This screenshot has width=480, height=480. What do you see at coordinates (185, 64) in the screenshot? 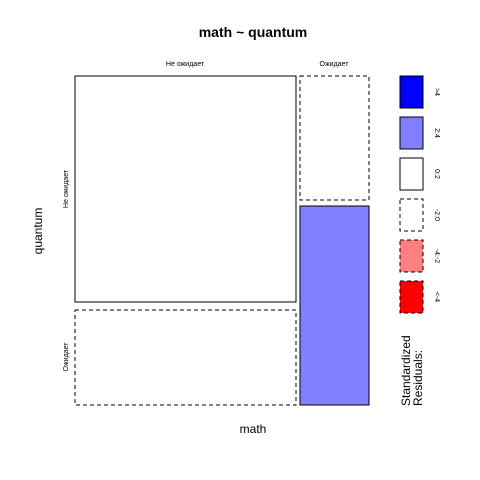
I see `x-tick-label-0: Не ожидает` at bounding box center [185, 64].